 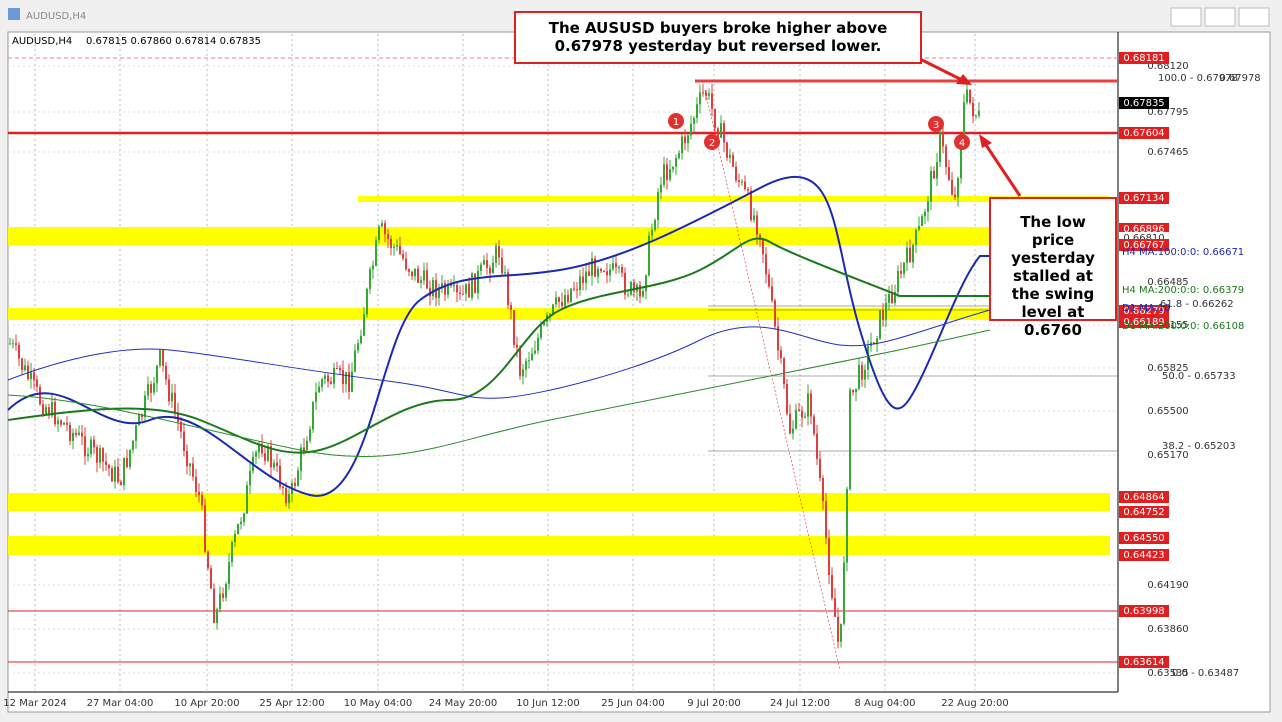 I want to click on price-level-label: 0.67604, so click(x=1143, y=133).